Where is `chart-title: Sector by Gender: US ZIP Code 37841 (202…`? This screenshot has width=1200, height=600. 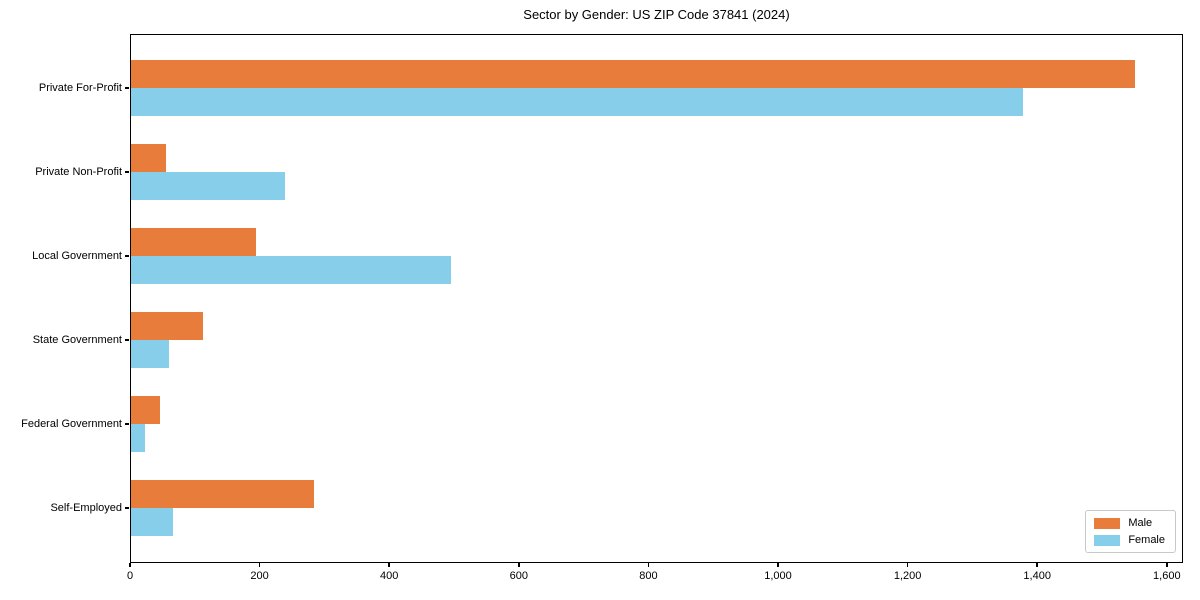
chart-title: Sector by Gender: US ZIP Code 37841 (202… is located at coordinates (656, 14).